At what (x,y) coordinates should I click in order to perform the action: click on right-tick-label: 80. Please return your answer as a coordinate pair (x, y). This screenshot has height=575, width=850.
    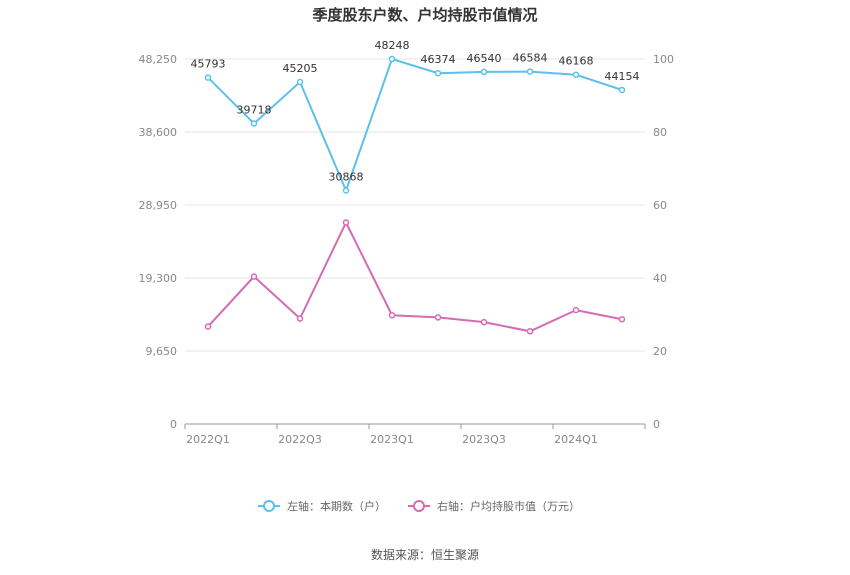
    Looking at the image, I should click on (660, 132).